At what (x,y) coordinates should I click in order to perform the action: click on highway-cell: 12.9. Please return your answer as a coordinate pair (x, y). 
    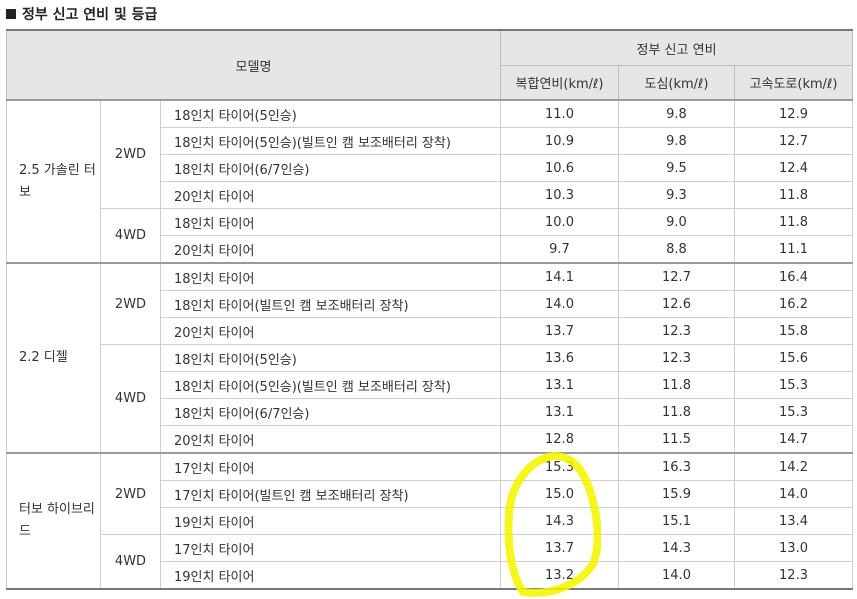
    Looking at the image, I should click on (793, 113).